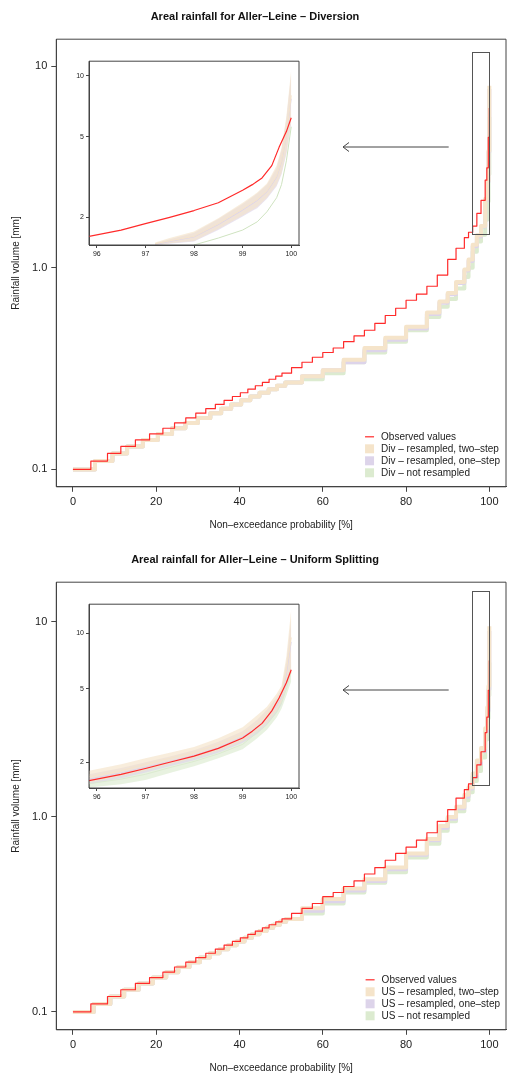 The height and width of the screenshot is (1086, 514). Describe the element at coordinates (441, 1003) in the screenshot. I see `legend-label: US – resampled, one–step` at that location.